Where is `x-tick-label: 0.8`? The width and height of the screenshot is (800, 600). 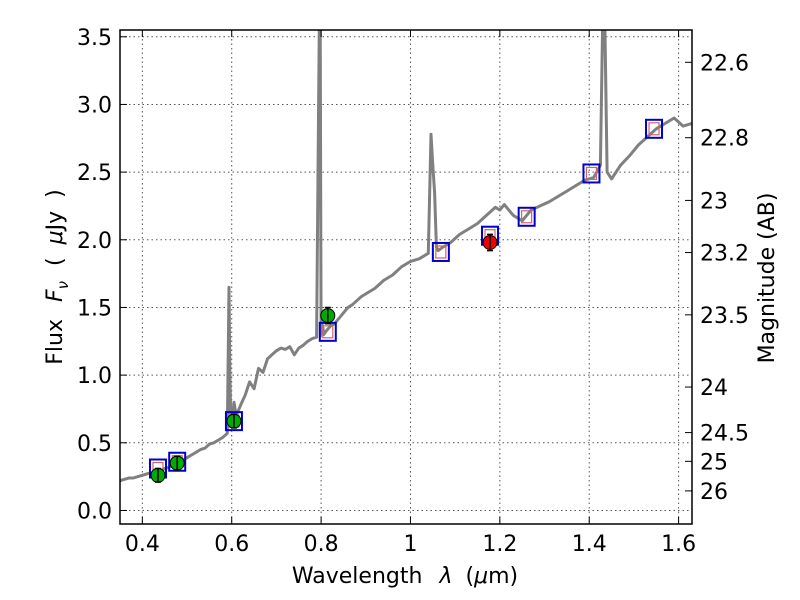 x-tick-label: 0.8 is located at coordinates (321, 544).